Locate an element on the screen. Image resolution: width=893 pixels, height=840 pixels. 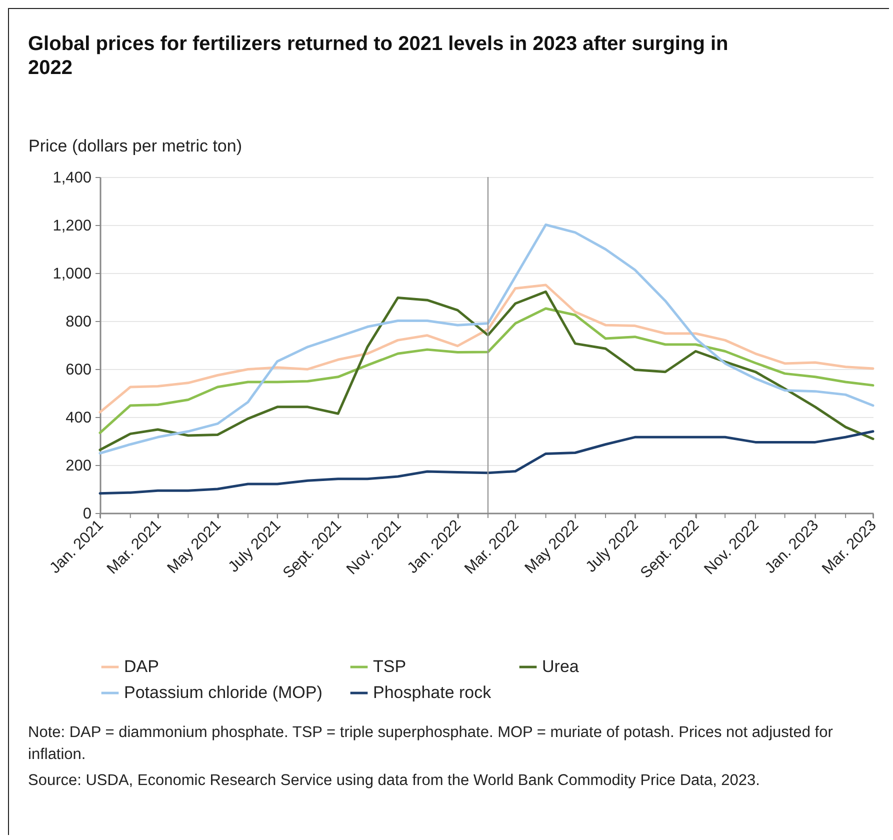
y-tick-label: 400 is located at coordinates (79, 418).